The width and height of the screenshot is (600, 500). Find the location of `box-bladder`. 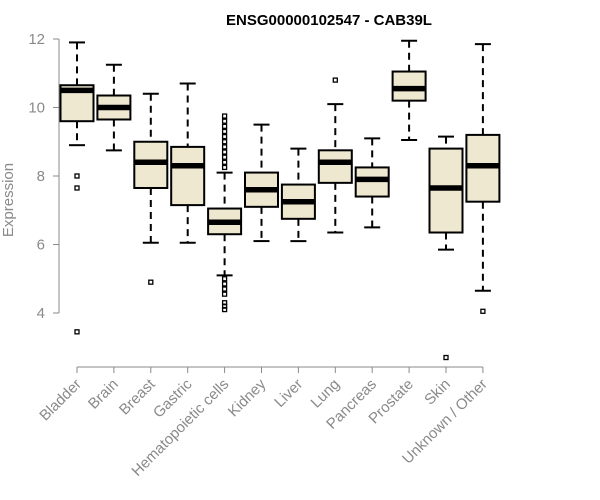

box-bladder is located at coordinates (77, 188).